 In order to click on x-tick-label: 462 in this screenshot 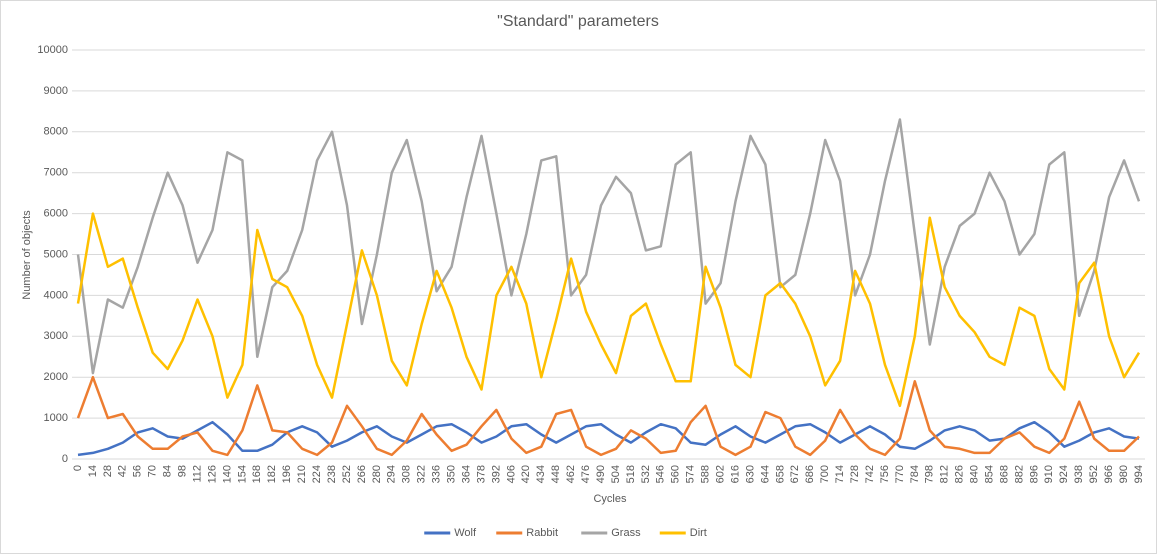, I will do `click(571, 474)`.